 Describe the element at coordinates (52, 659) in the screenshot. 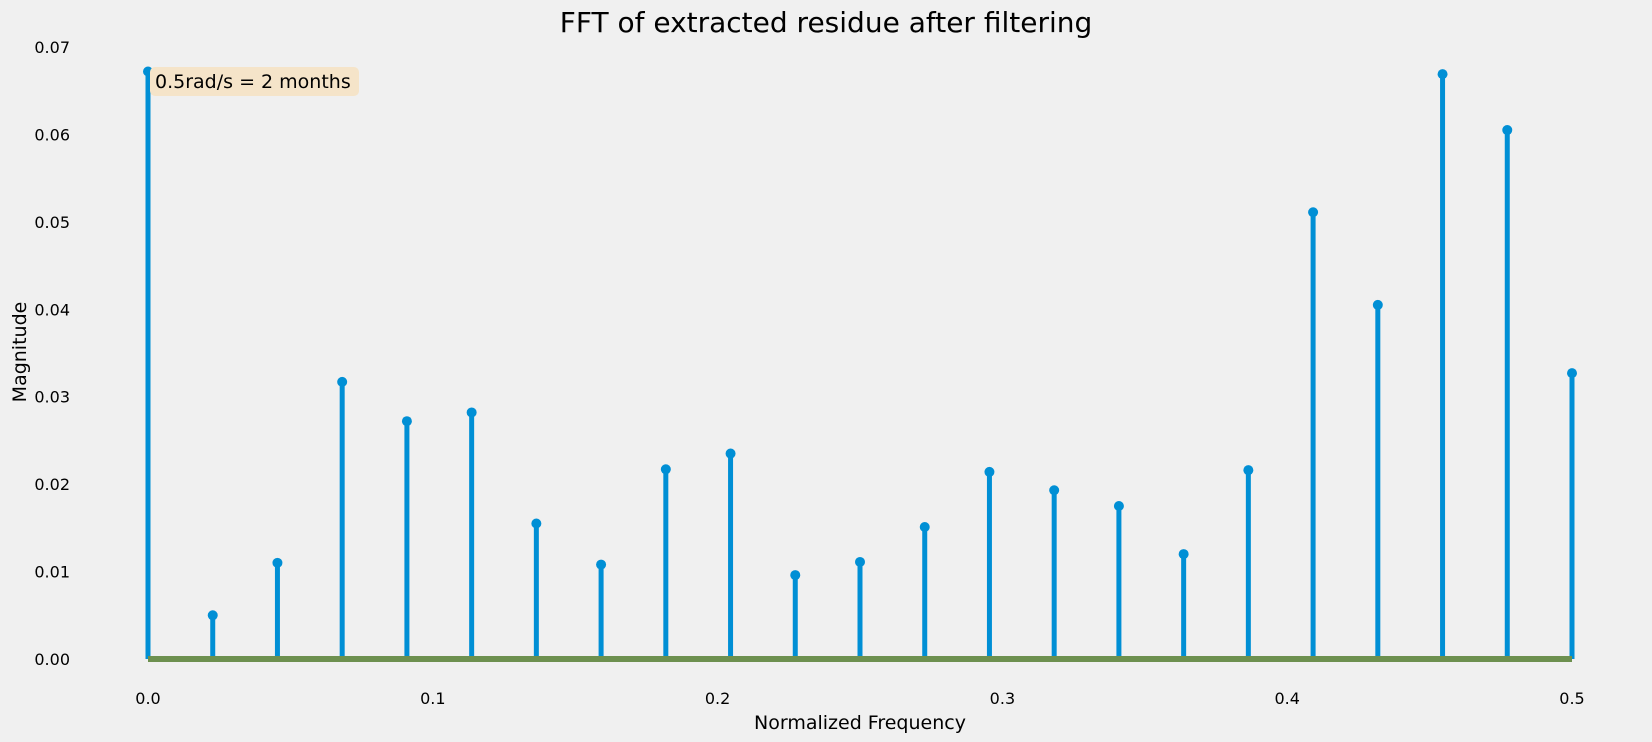

I see `y-tick-label: 0.00` at that location.